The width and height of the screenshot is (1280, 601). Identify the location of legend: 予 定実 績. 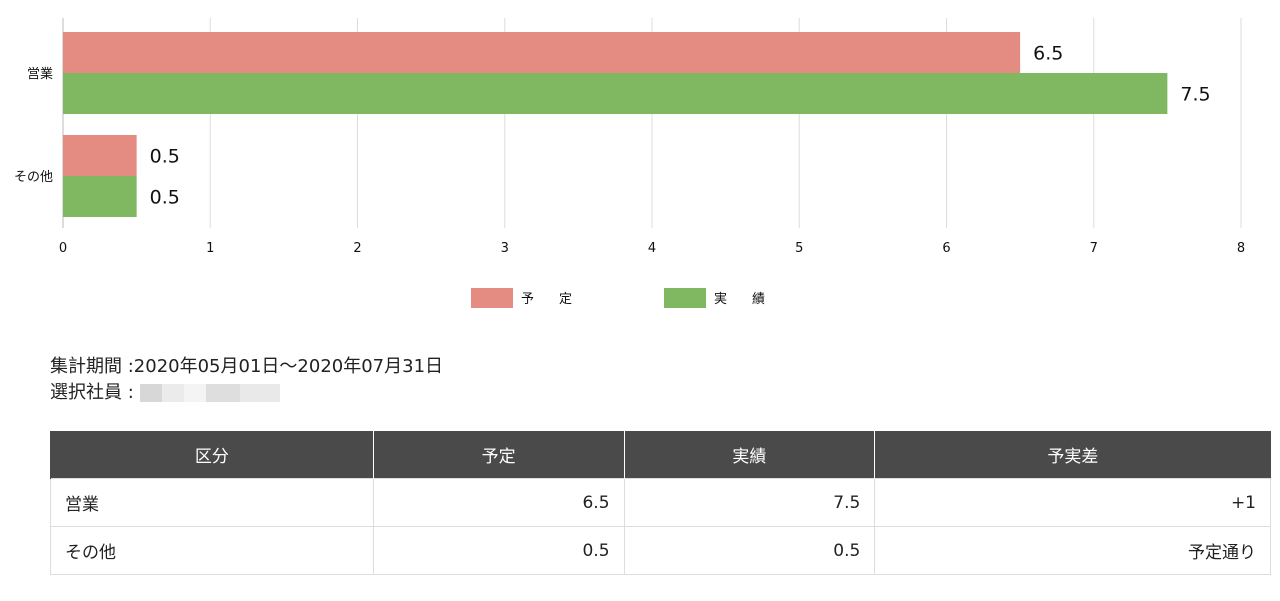
(621, 298).